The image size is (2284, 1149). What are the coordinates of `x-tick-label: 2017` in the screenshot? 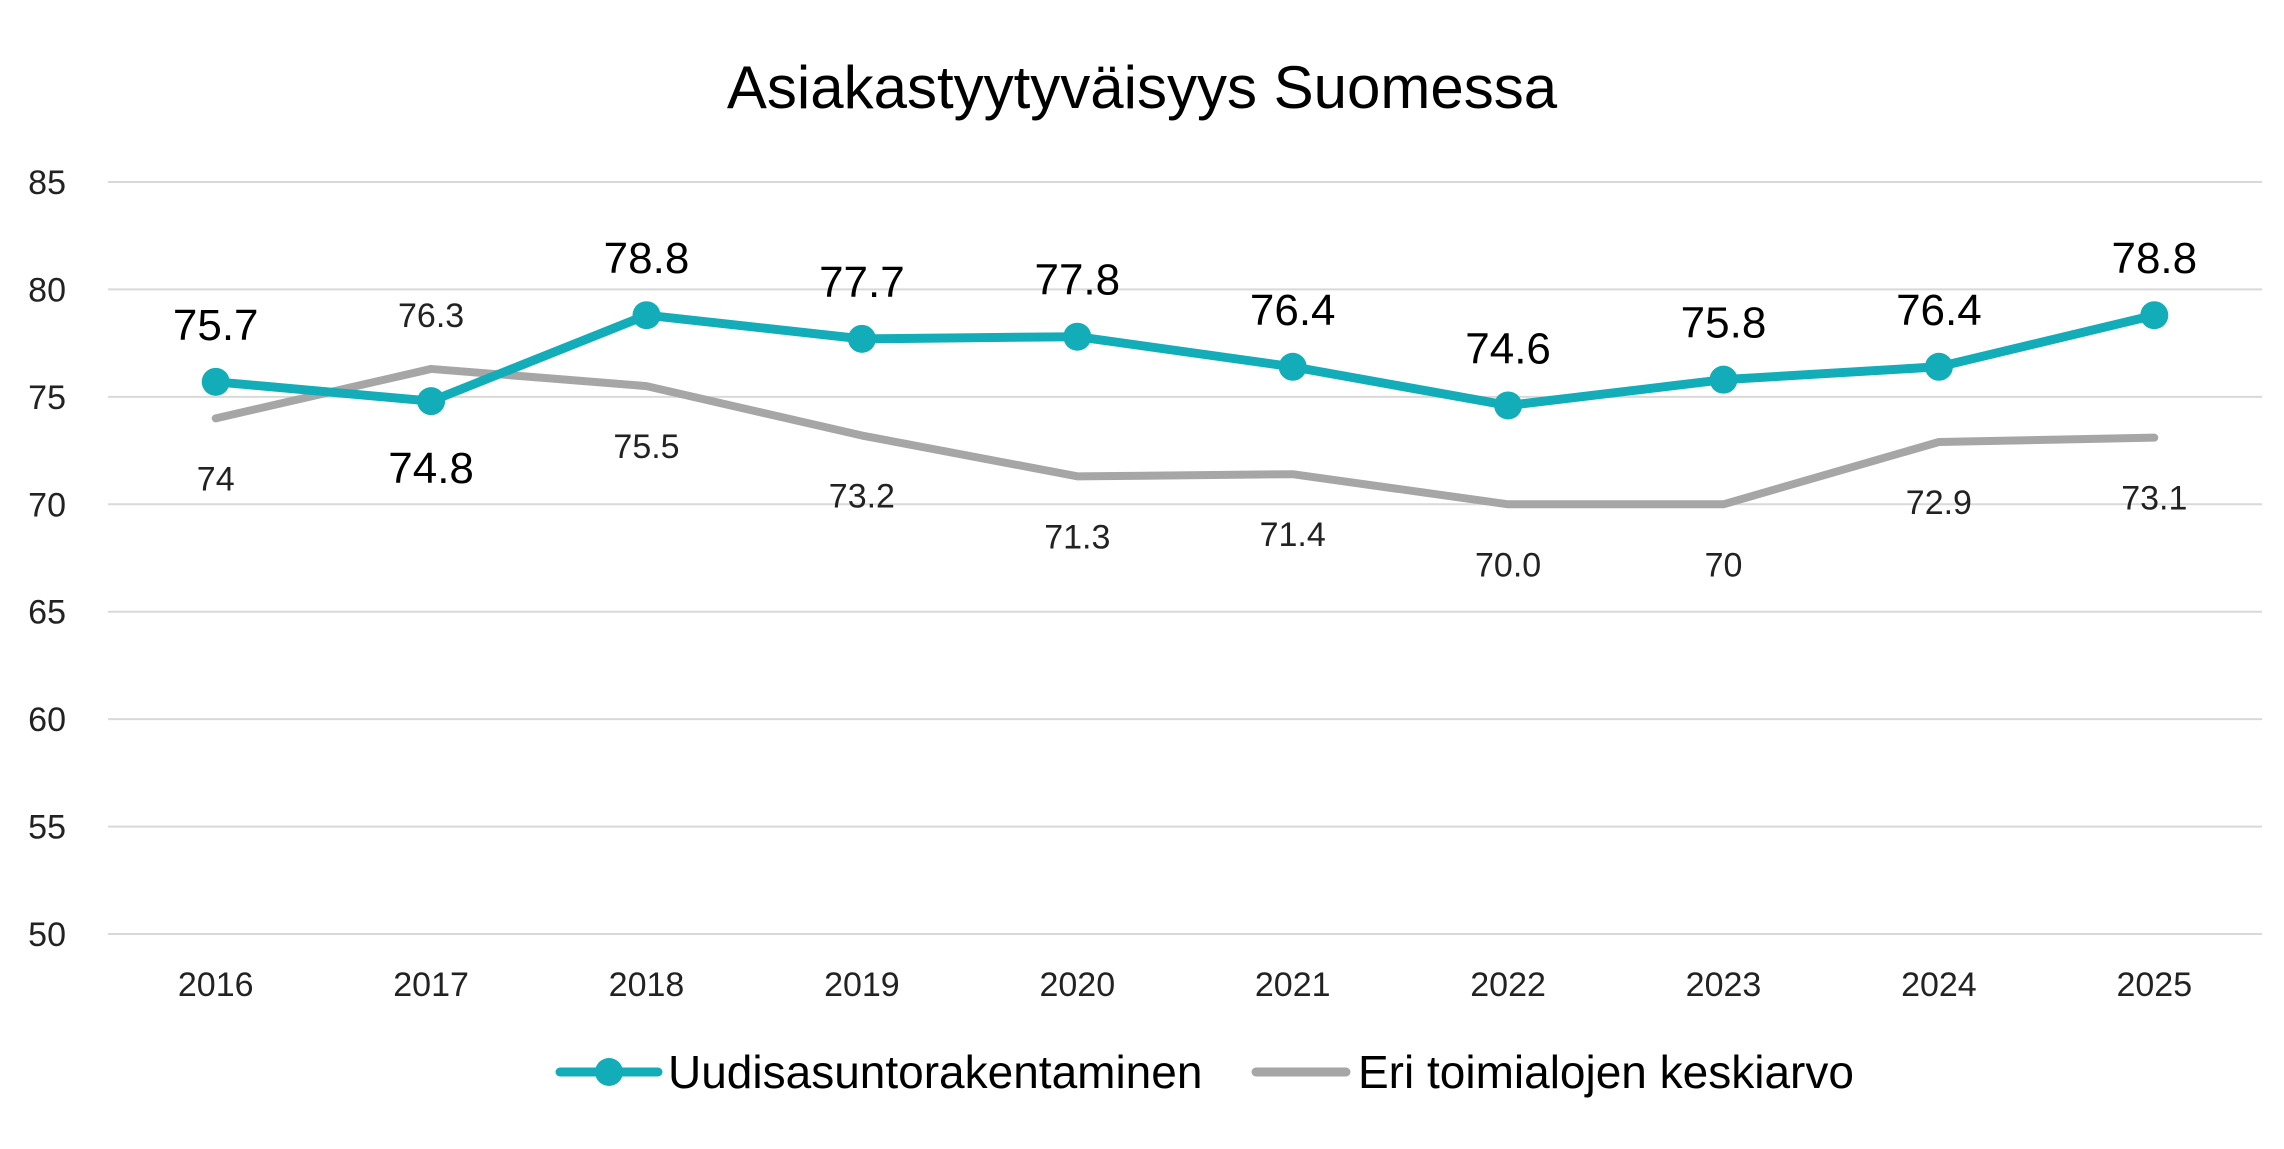 It's located at (431, 985).